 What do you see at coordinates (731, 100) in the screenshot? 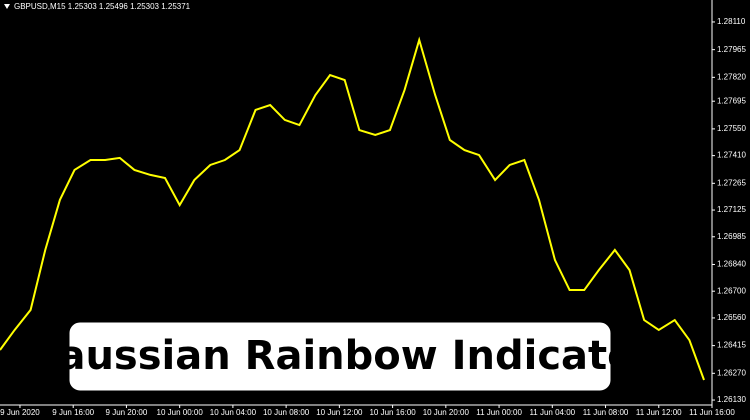
I see `y-tick-label: 1.27695` at bounding box center [731, 100].